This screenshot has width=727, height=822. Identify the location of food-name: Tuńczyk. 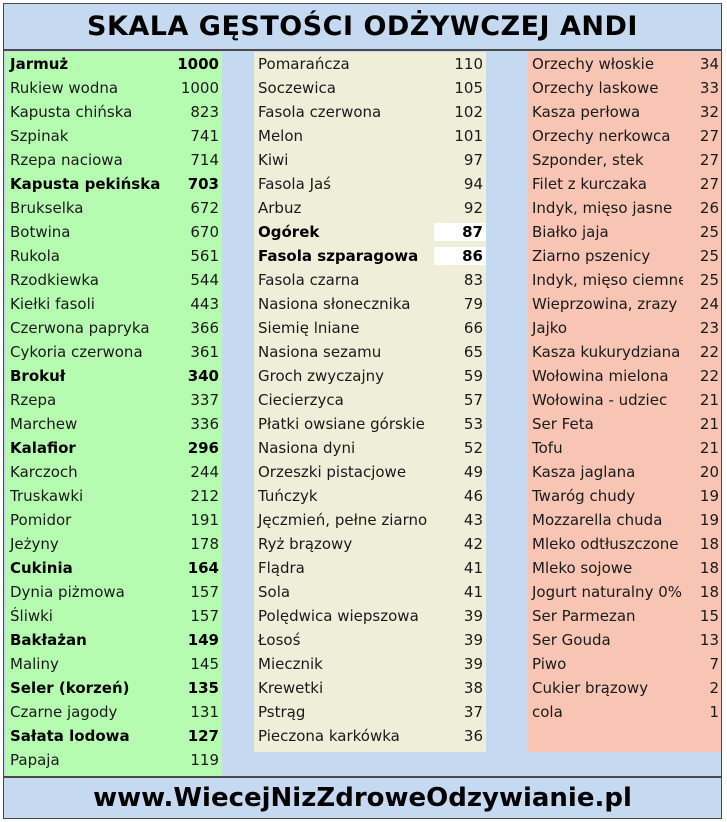
(288, 496).